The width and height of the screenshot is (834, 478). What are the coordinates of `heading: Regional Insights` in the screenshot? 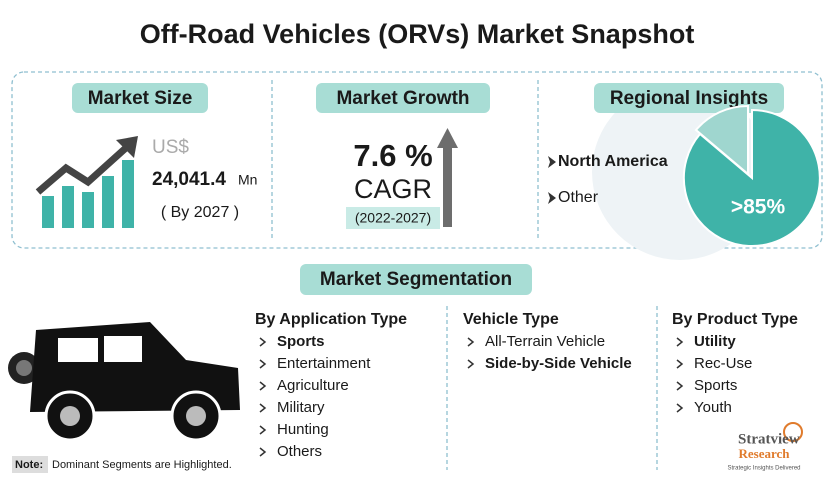 It's located at (689, 98).